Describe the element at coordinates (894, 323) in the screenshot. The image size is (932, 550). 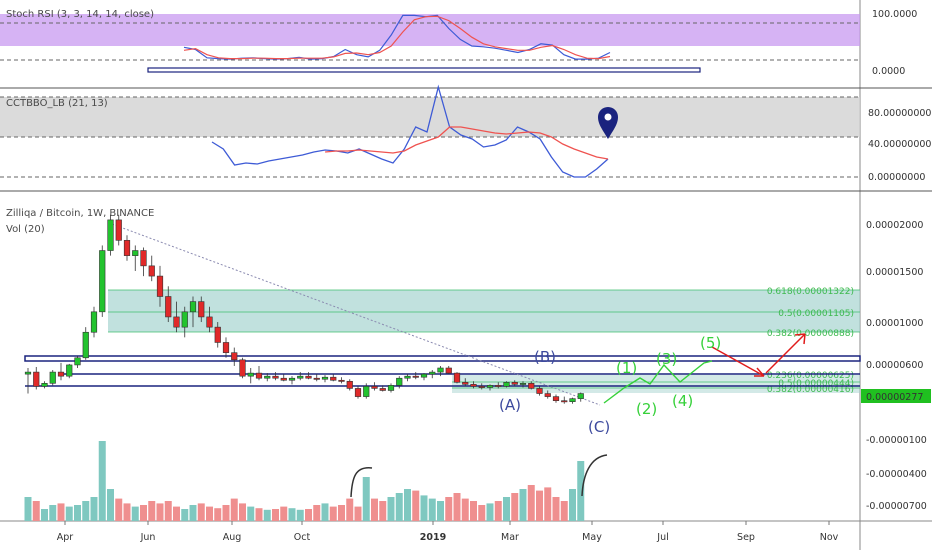
I see `price-tick: 0.00001000` at that location.